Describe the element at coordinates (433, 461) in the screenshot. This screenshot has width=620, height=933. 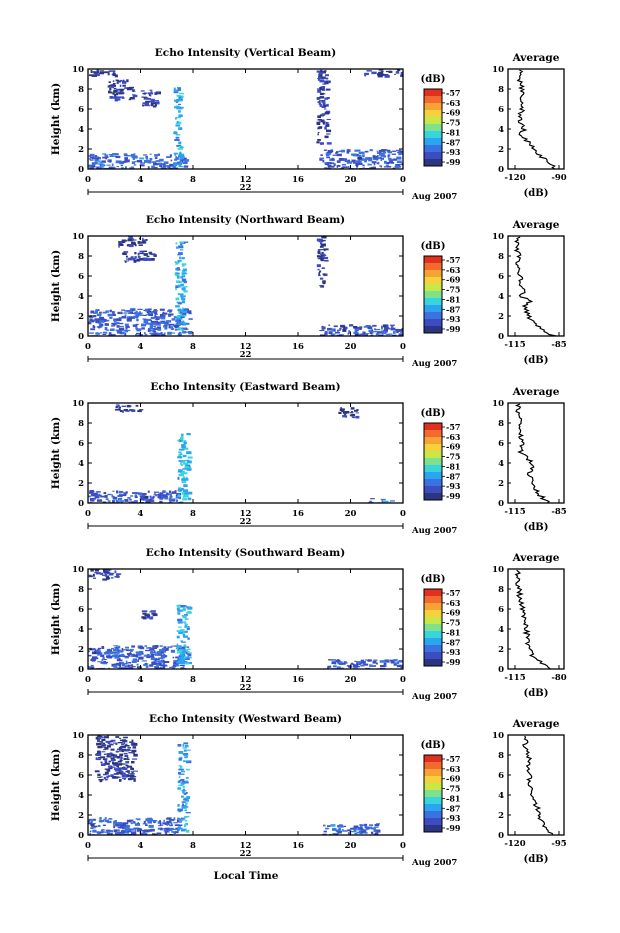
I see `colorbar-frame` at that location.